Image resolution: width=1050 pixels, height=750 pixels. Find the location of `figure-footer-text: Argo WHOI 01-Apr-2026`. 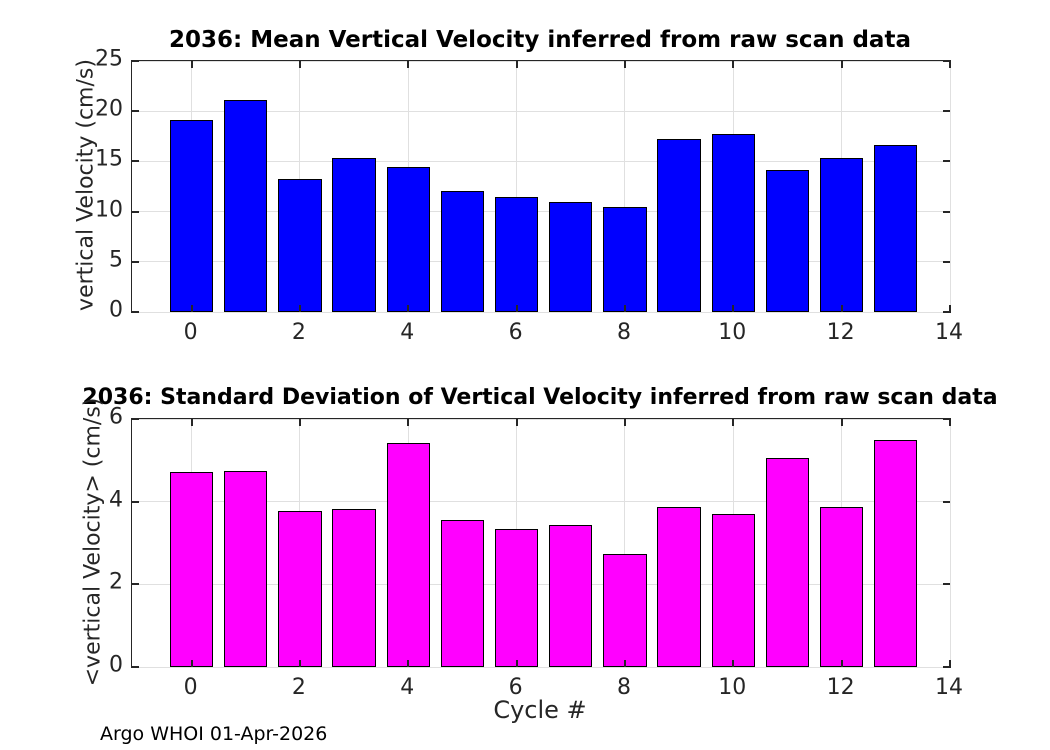

figure-footer-text: Argo WHOI 01-Apr-2026 is located at coordinates (214, 734).